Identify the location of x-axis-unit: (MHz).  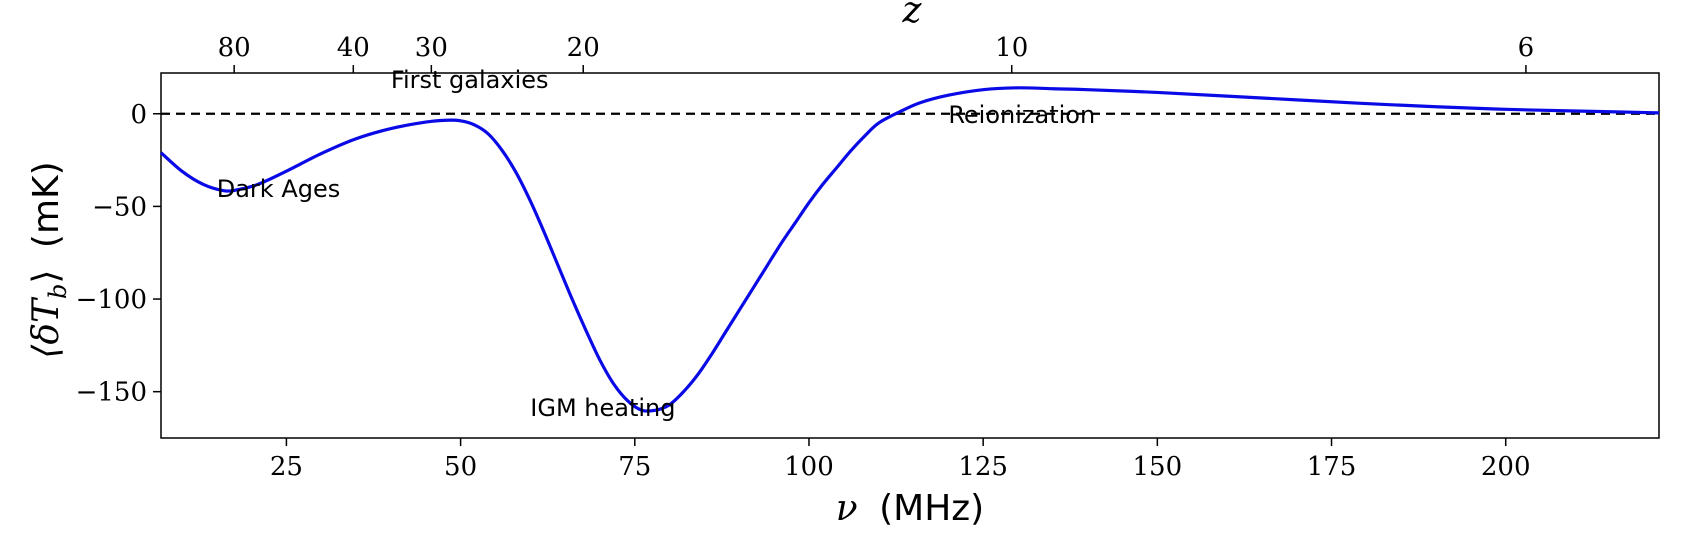
(931, 508).